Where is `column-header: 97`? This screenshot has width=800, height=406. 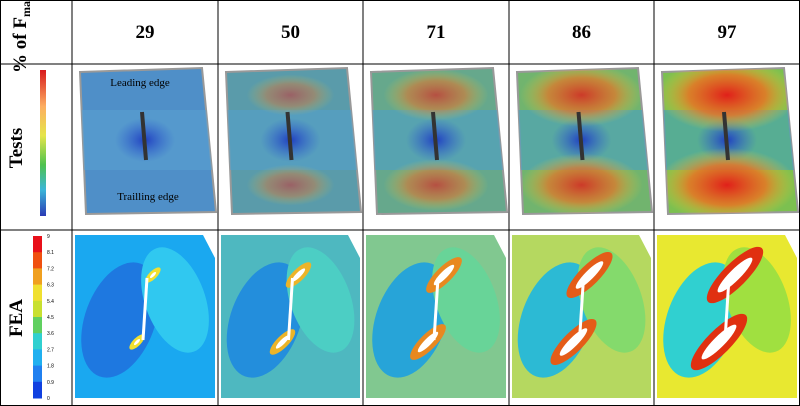 column-header: 97 is located at coordinates (728, 32).